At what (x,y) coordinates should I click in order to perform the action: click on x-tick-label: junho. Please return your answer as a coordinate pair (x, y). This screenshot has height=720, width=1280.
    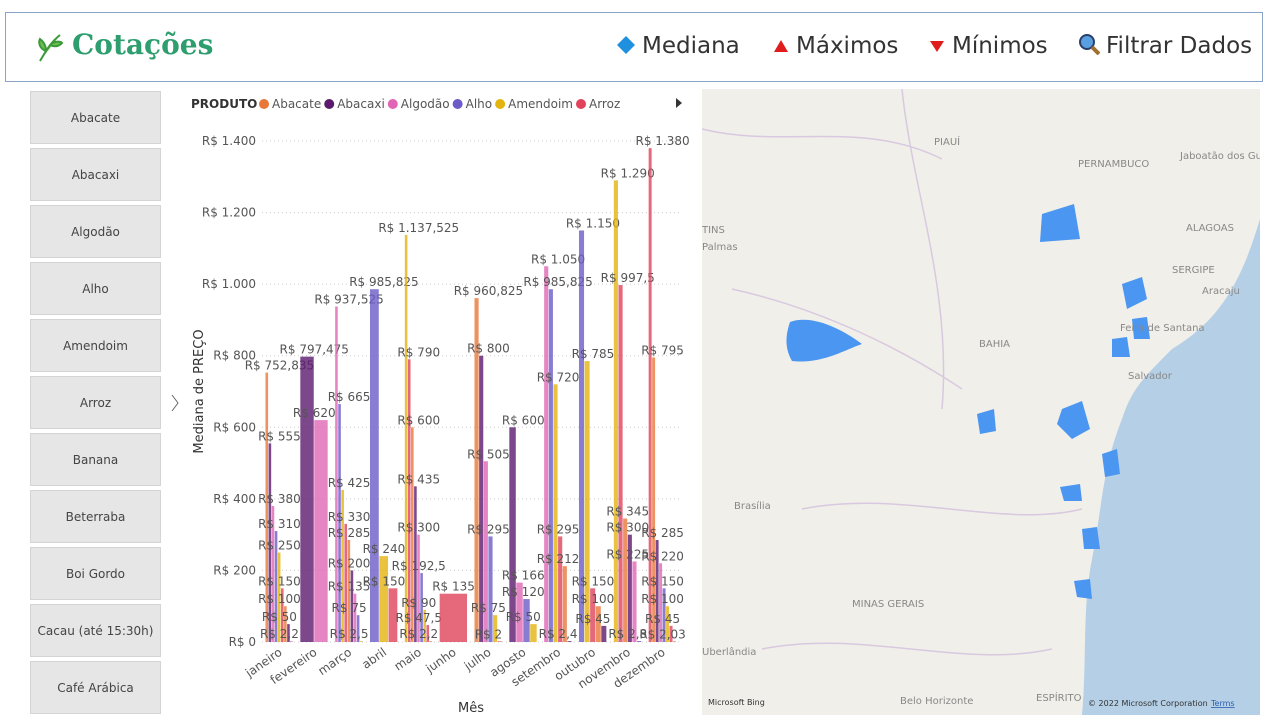
    Looking at the image, I should click on (440, 660).